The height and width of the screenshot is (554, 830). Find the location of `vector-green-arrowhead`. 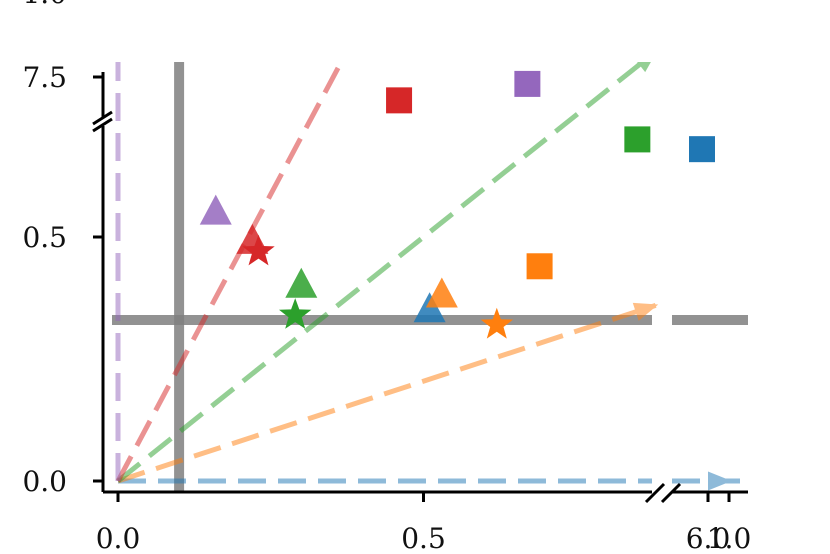

vector-green-arrowhead is located at coordinates (644, 67).